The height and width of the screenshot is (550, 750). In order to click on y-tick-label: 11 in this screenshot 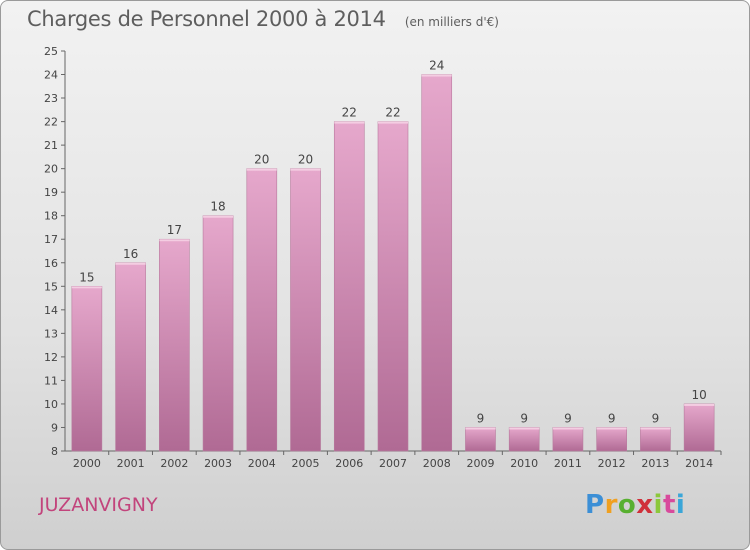, I will do `click(51, 380)`.